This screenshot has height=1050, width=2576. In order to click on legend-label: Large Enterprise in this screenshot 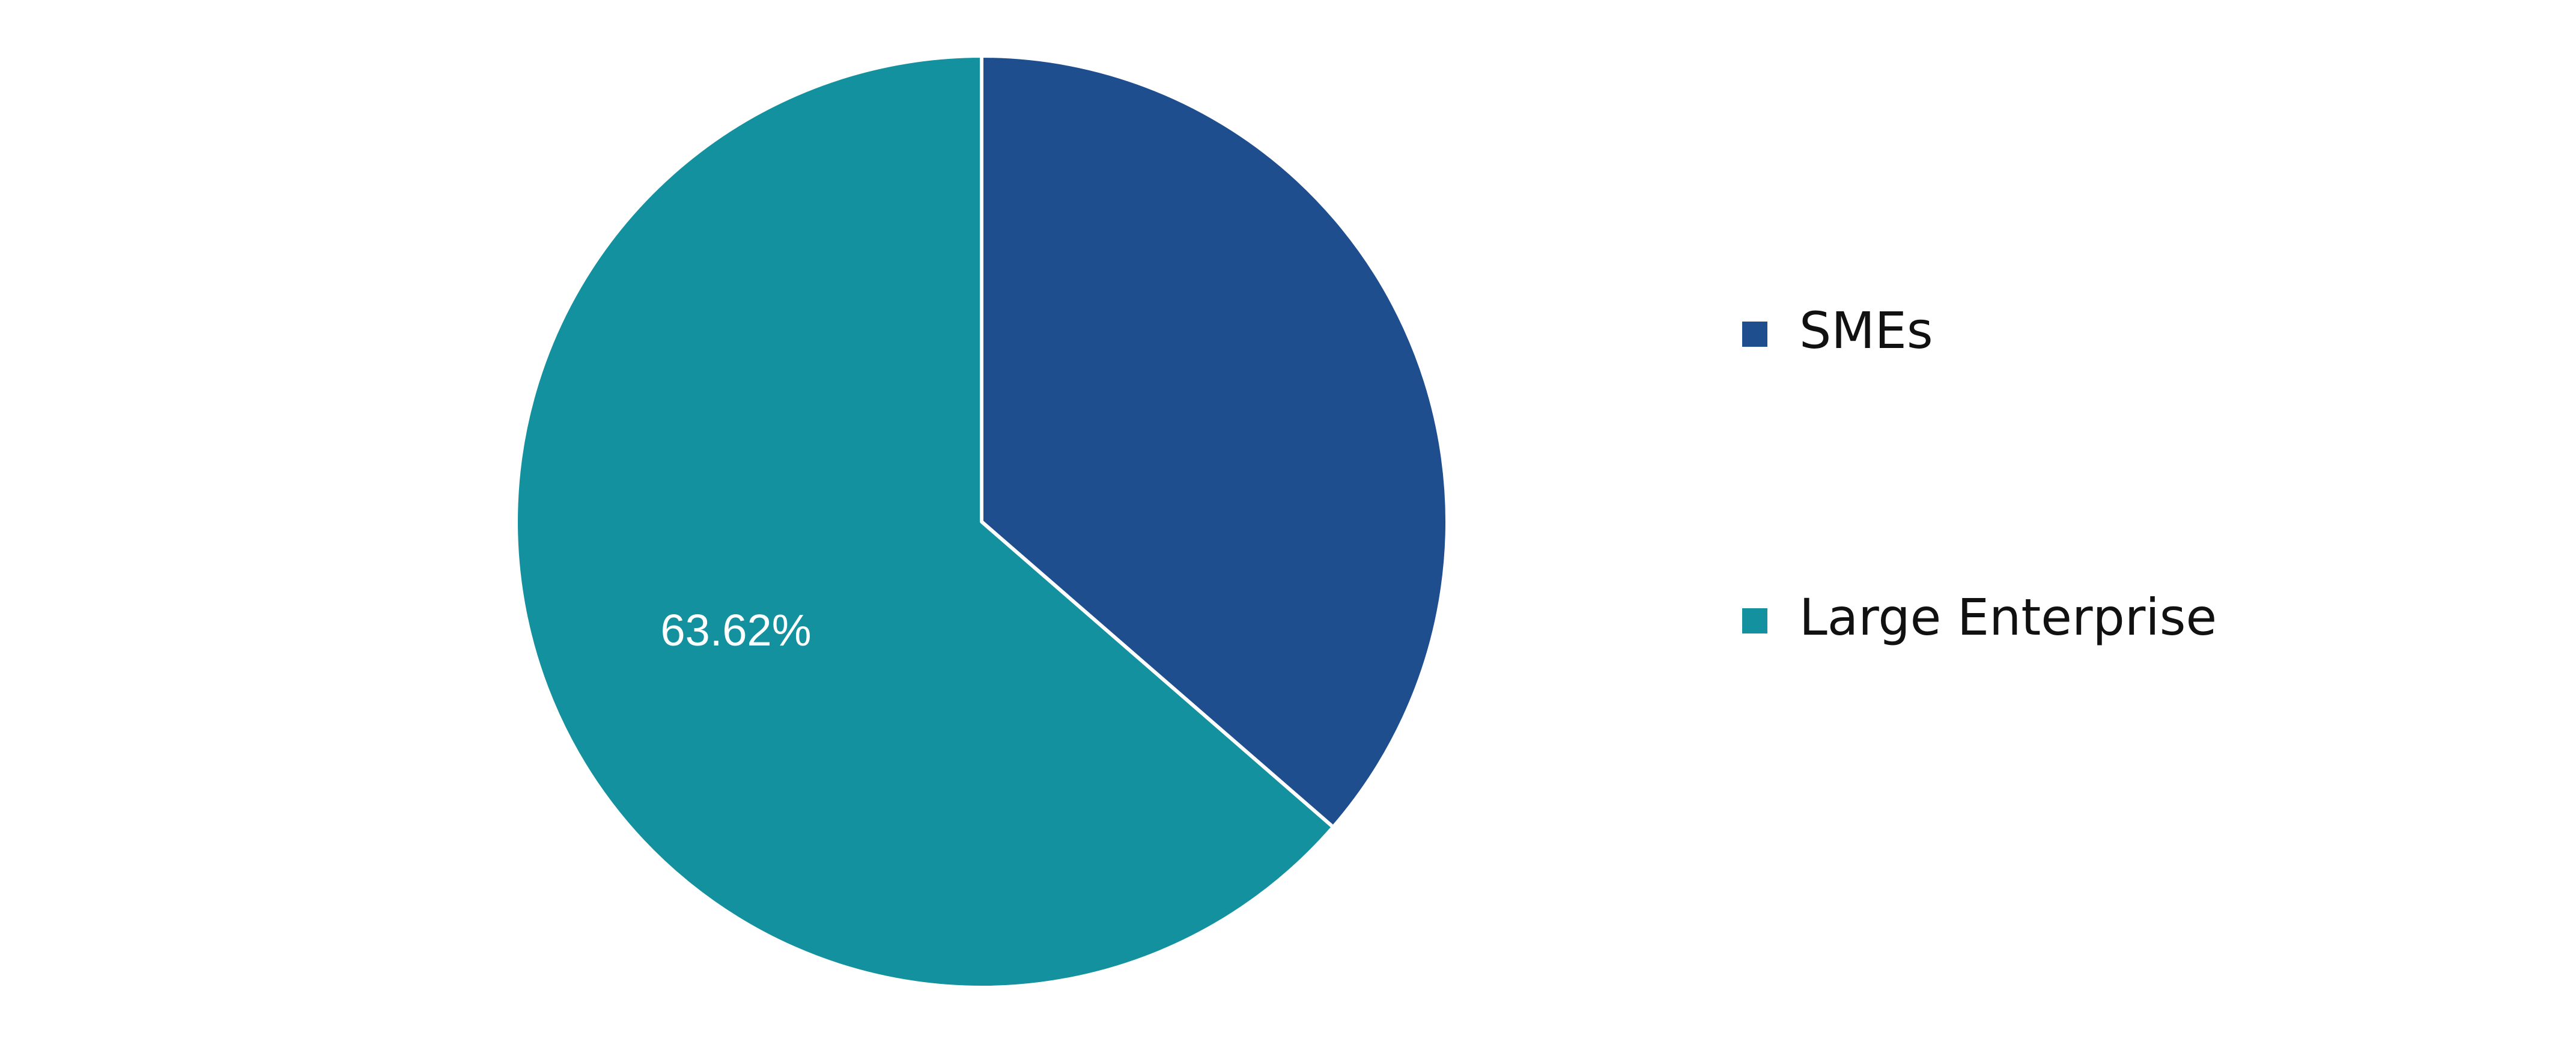, I will do `click(2008, 617)`.